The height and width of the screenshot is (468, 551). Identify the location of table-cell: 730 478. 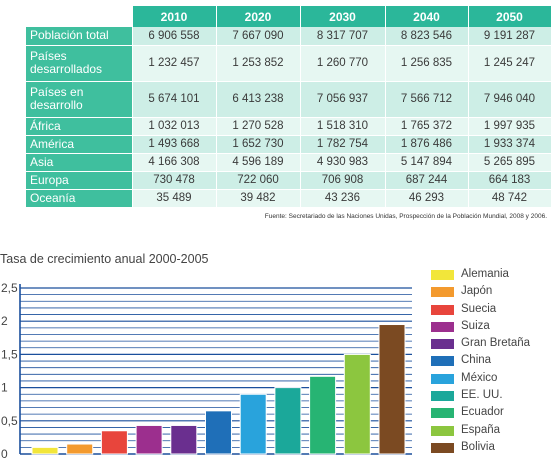
(174, 180).